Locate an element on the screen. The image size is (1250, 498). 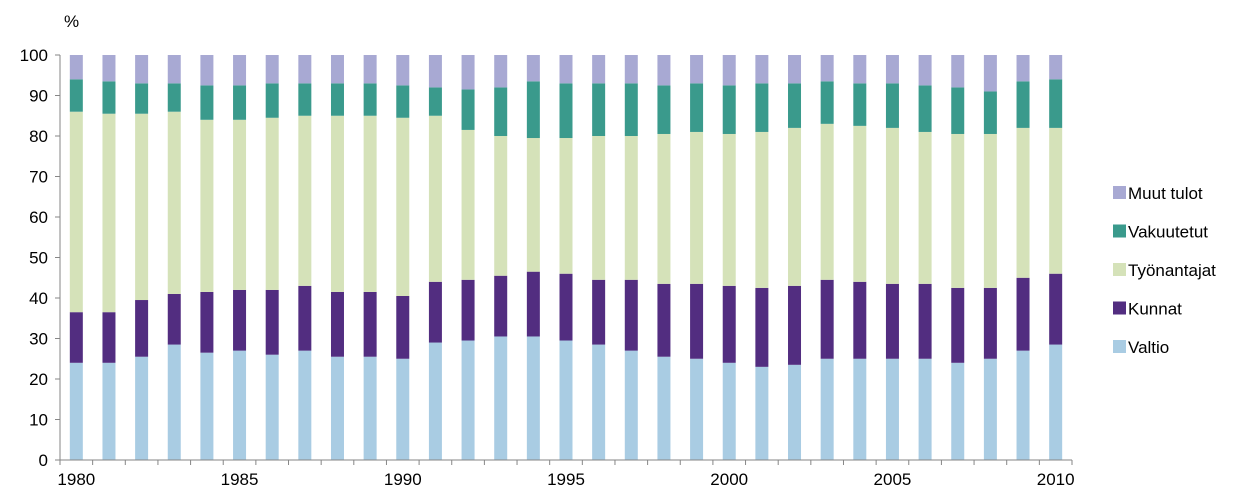
bar-segment-kunnat-1985 is located at coordinates (240, 320).